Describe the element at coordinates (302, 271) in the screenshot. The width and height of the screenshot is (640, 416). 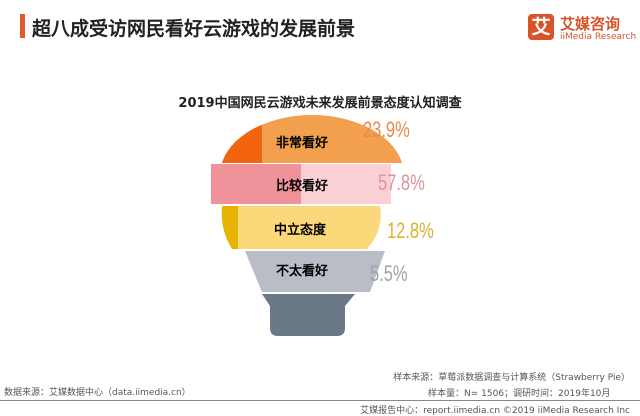
I see `category-label: 不太看好` at that location.